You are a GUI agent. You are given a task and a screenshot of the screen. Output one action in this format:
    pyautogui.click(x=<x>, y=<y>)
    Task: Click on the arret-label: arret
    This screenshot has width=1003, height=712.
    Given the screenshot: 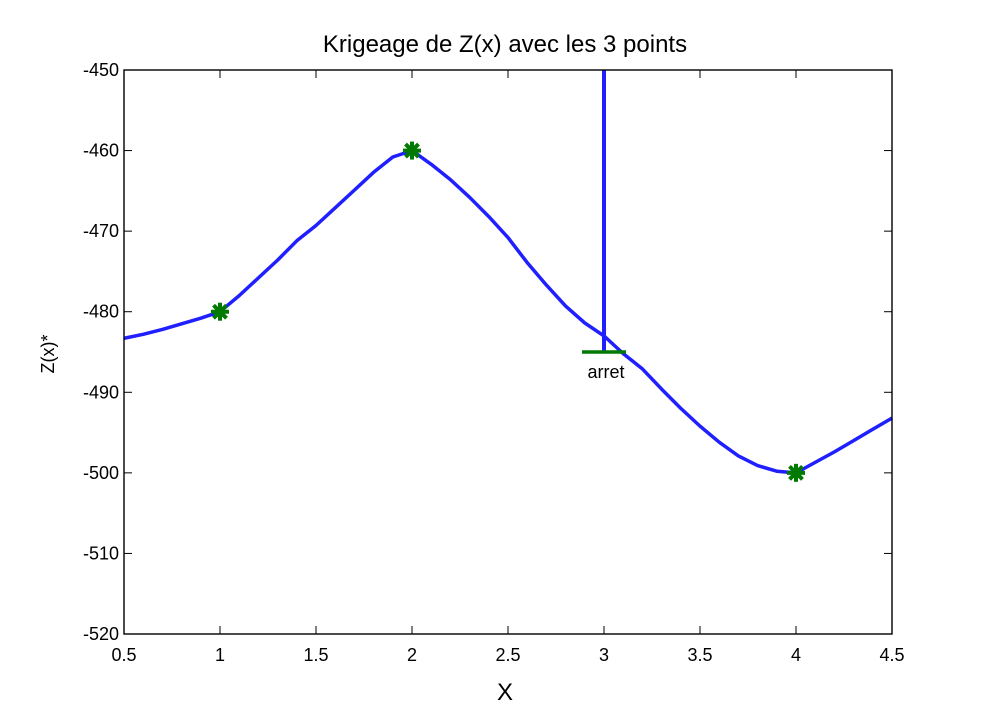 What is the action you would take?
    pyautogui.click(x=605, y=372)
    